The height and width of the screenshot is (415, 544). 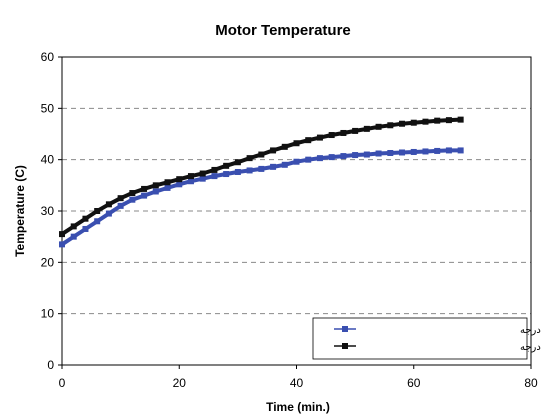 What do you see at coordinates (532, 330) in the screenshot?
I see `legend-label: میزان حرارت با دستگاه ۴۲ درجه` at bounding box center [532, 330].